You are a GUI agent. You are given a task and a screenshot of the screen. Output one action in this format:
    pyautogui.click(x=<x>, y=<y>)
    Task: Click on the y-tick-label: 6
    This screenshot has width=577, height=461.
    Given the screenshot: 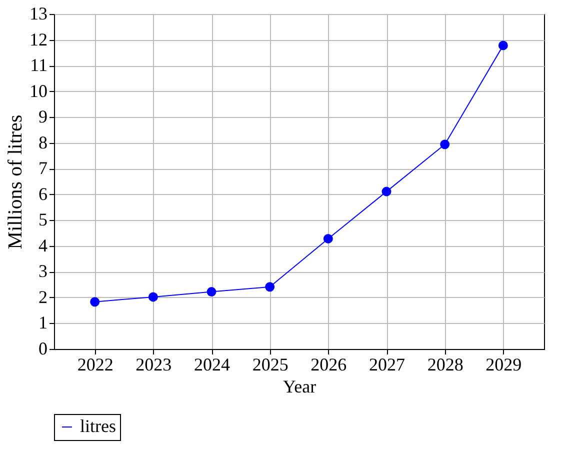 What is the action you would take?
    pyautogui.click(x=43, y=194)
    